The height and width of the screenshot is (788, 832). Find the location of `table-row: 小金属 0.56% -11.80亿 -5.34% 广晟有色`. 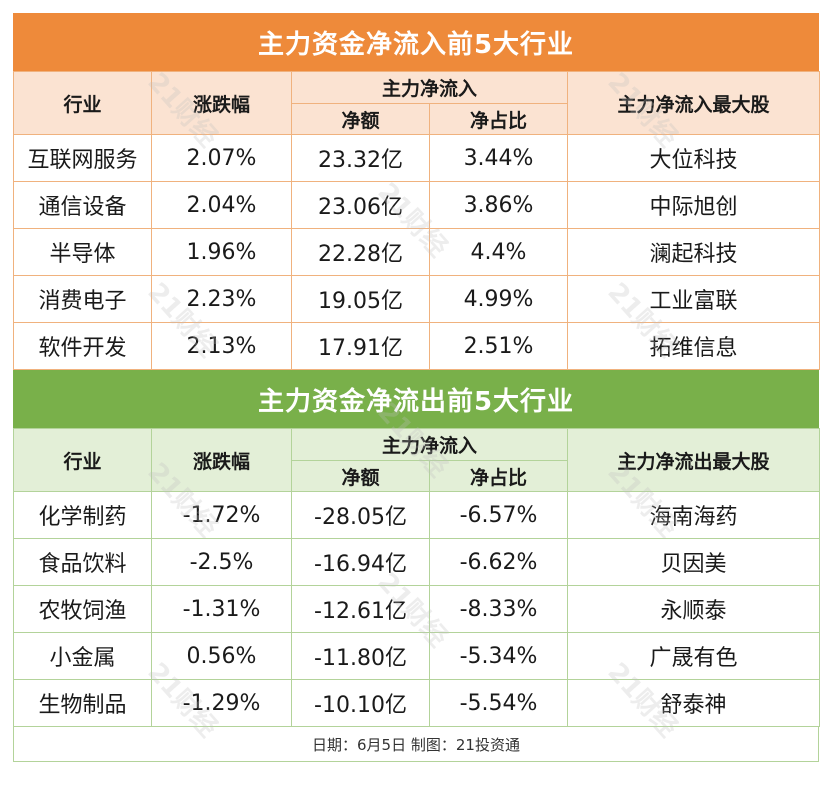

table-row: 小金属 0.56% -11.80亿 -5.34% 广晟有色 is located at coordinates (417, 656).